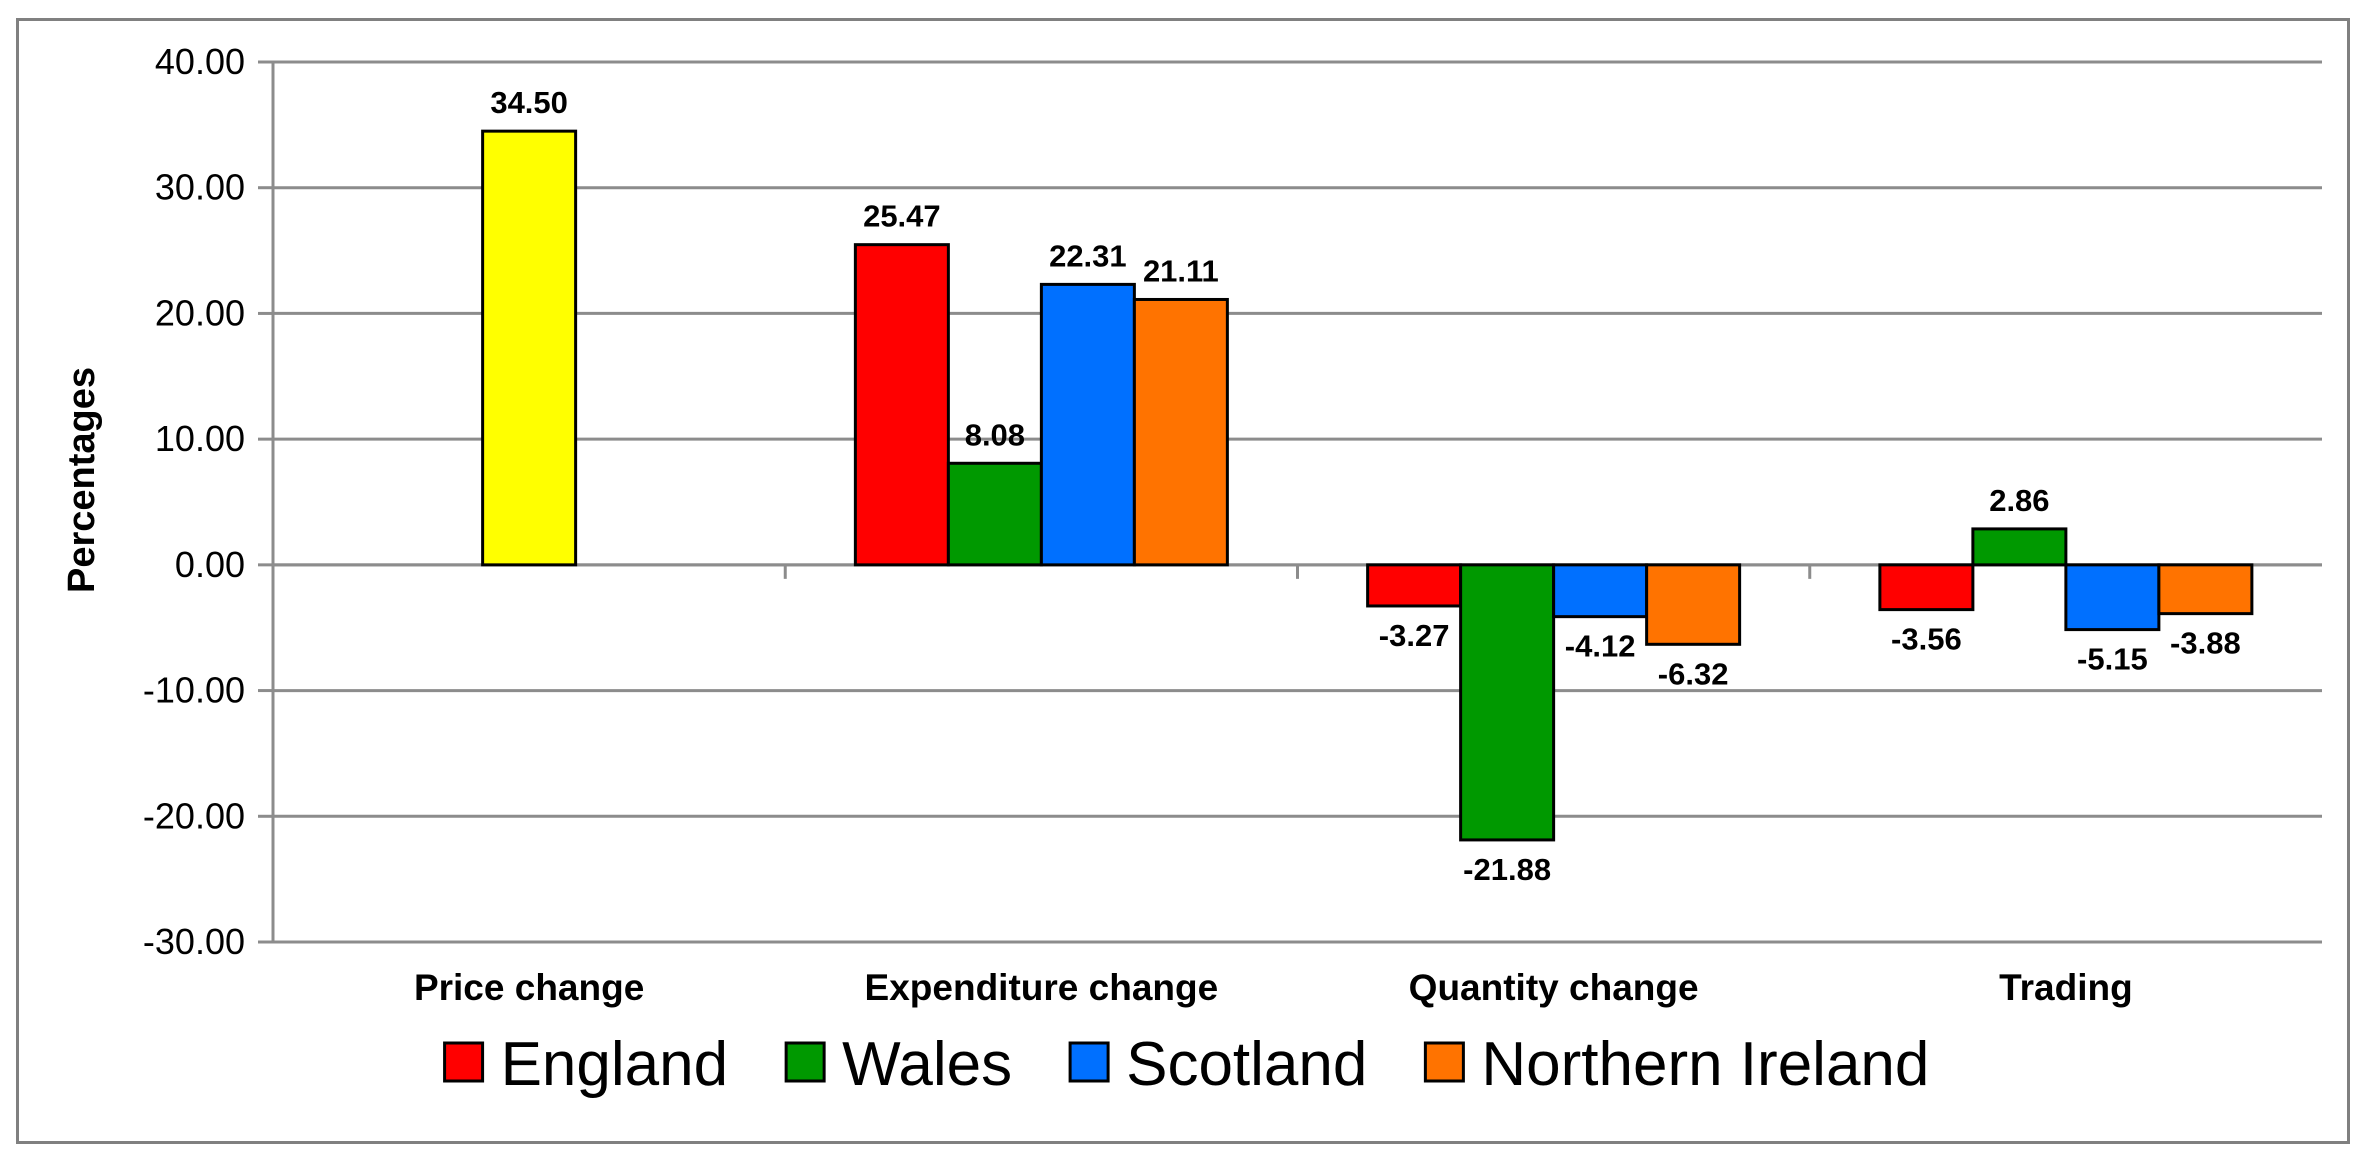 This screenshot has height=1163, width=2374. What do you see at coordinates (1705, 1064) in the screenshot?
I see `legend-label-northern-ireland: Northern Ireland` at bounding box center [1705, 1064].